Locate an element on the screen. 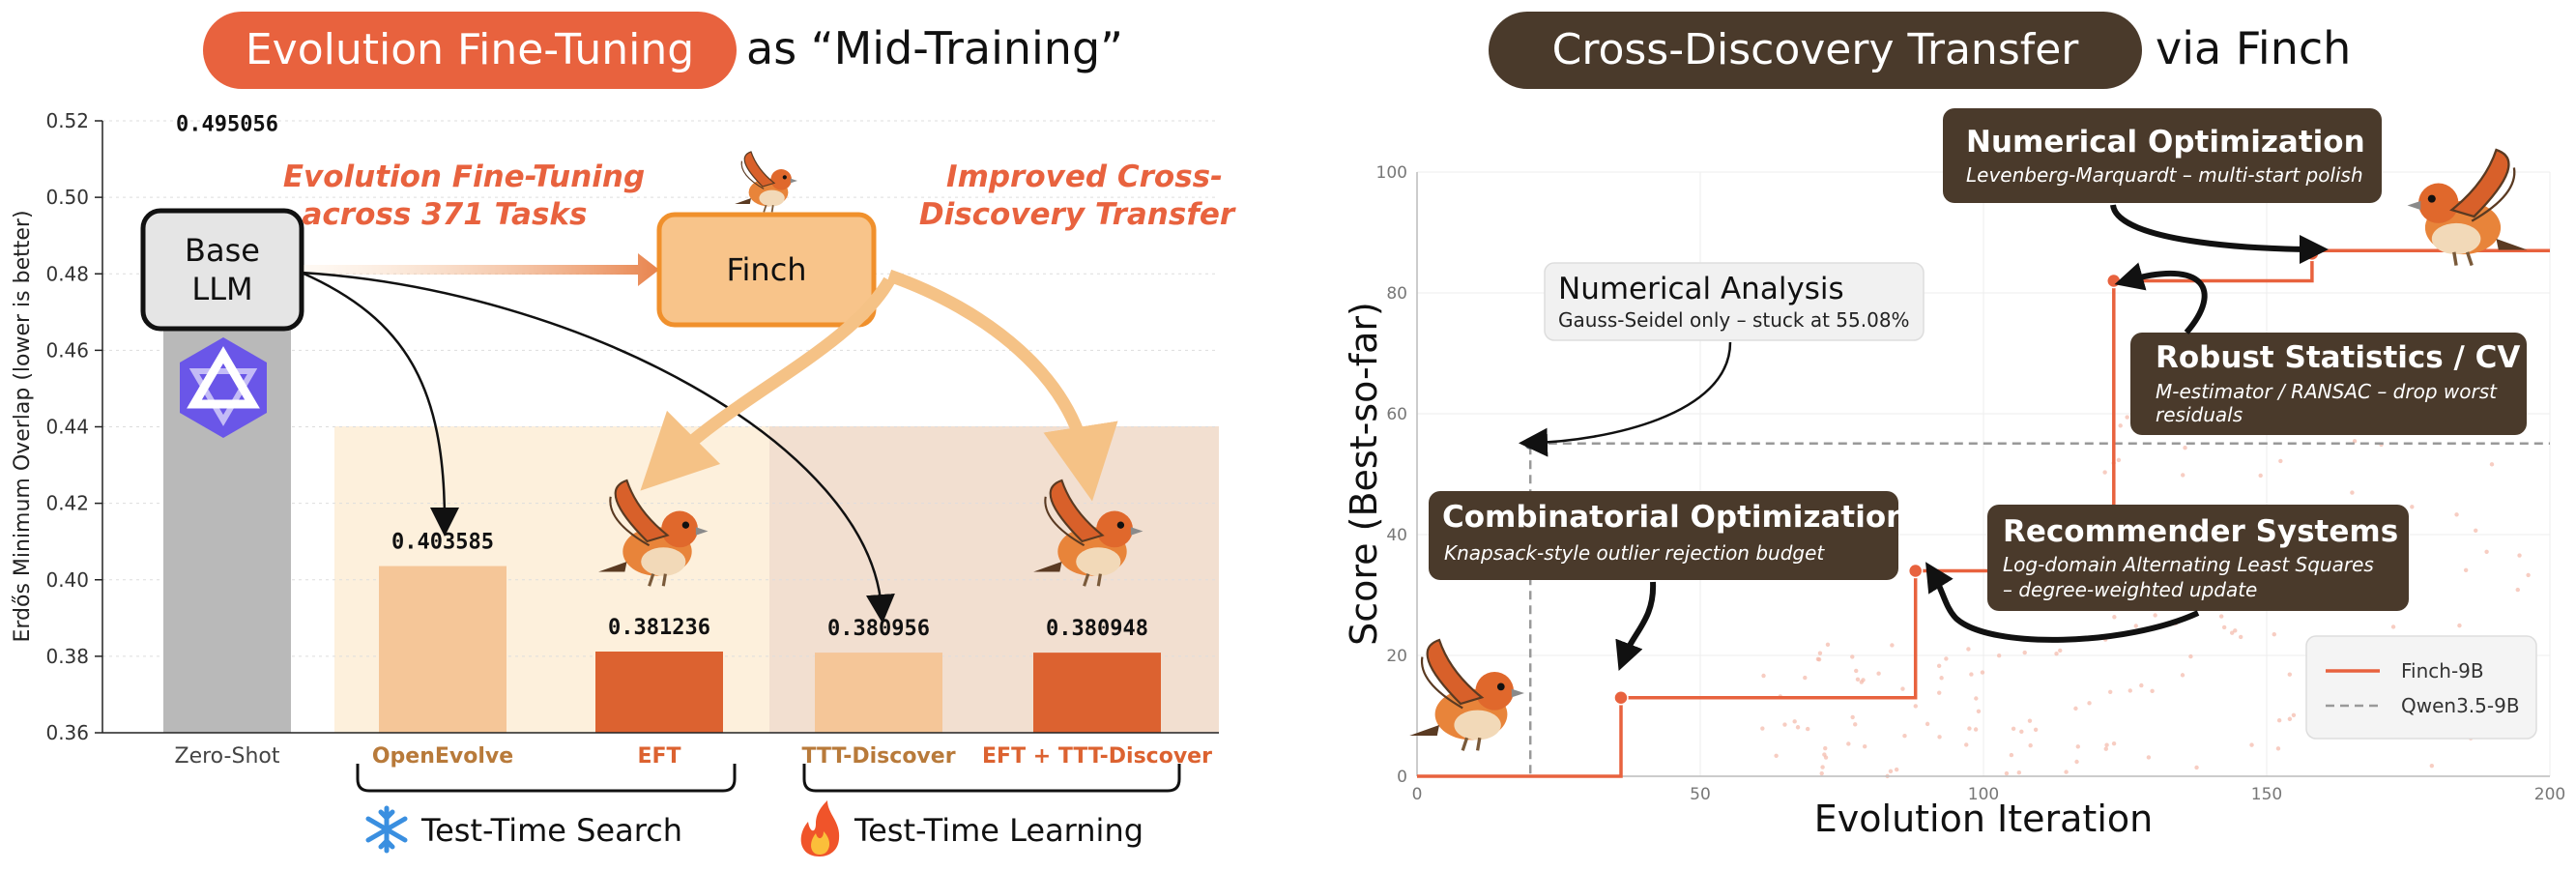 The image size is (2576, 871). robust-statistics-box is located at coordinates (2328, 384).